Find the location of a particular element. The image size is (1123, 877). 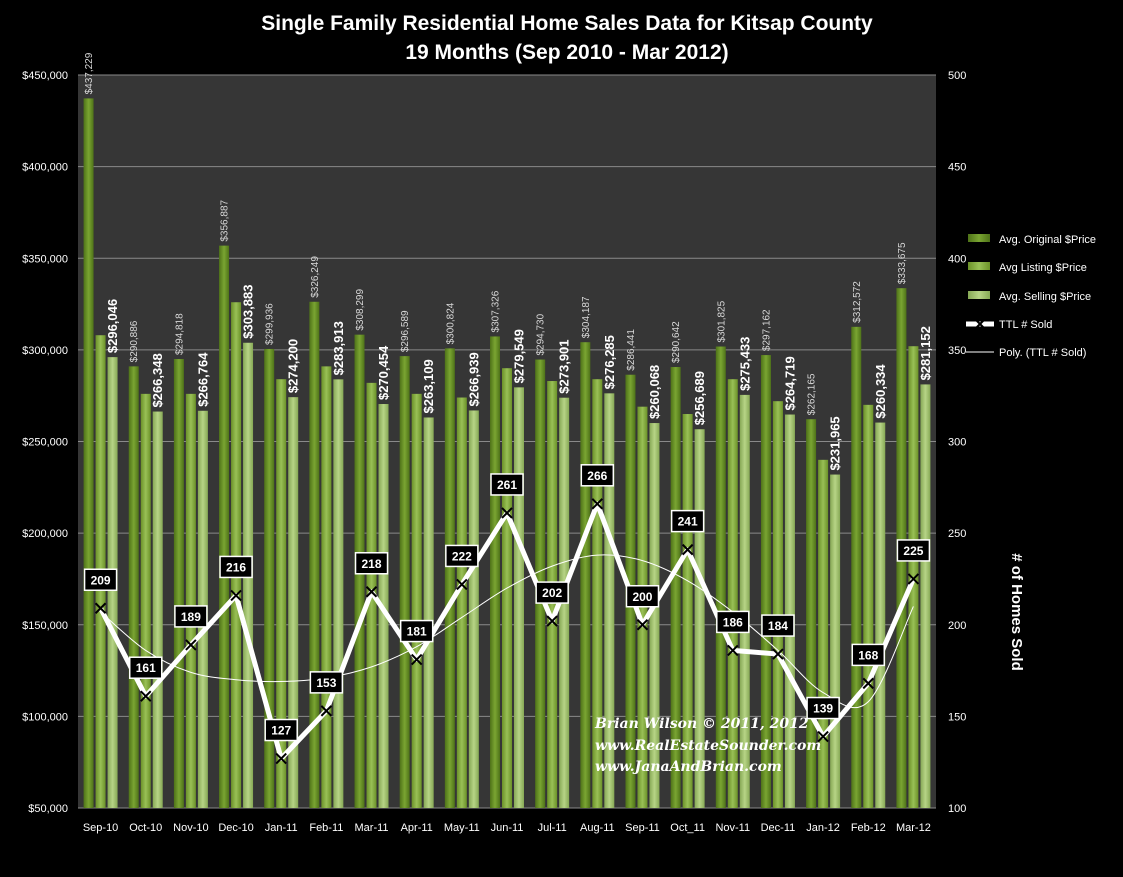

selling-price-label: $276,285 is located at coordinates (609, 362).